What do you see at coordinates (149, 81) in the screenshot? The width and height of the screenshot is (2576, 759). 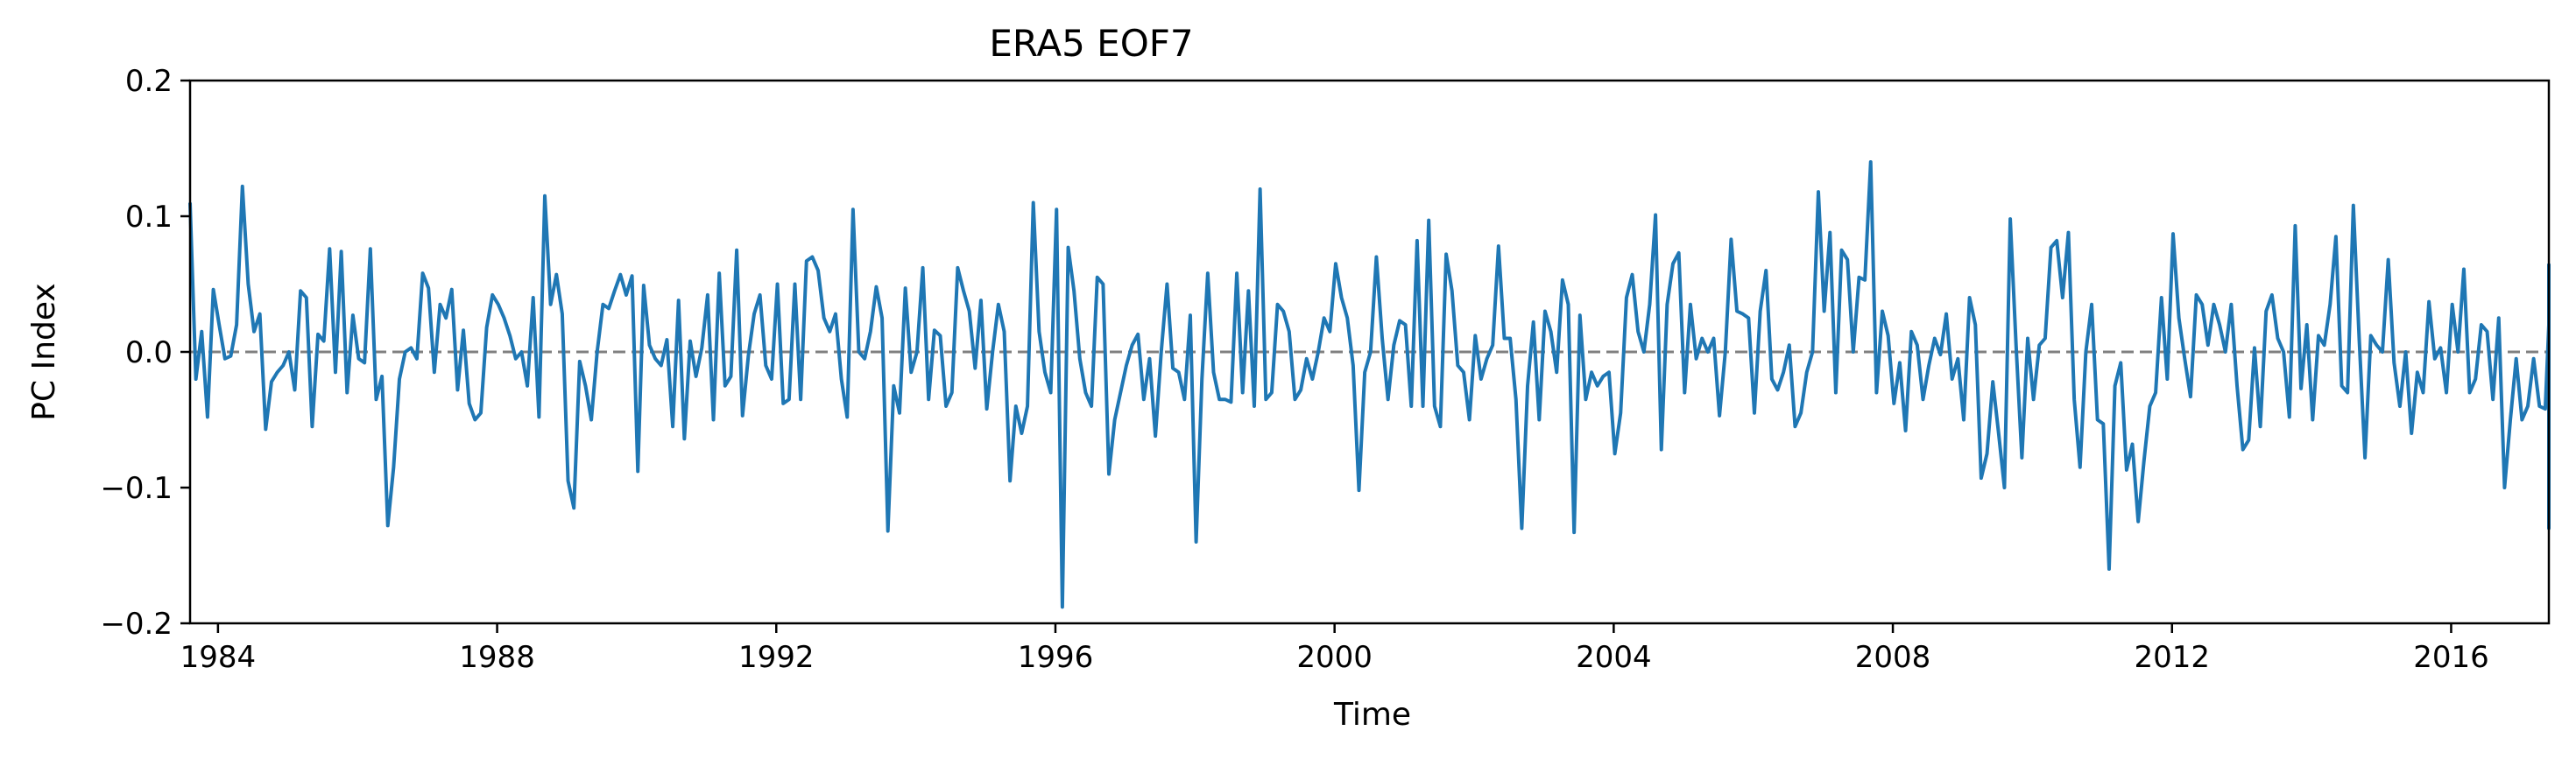 I see `y-tick-label: 0.2` at bounding box center [149, 81].